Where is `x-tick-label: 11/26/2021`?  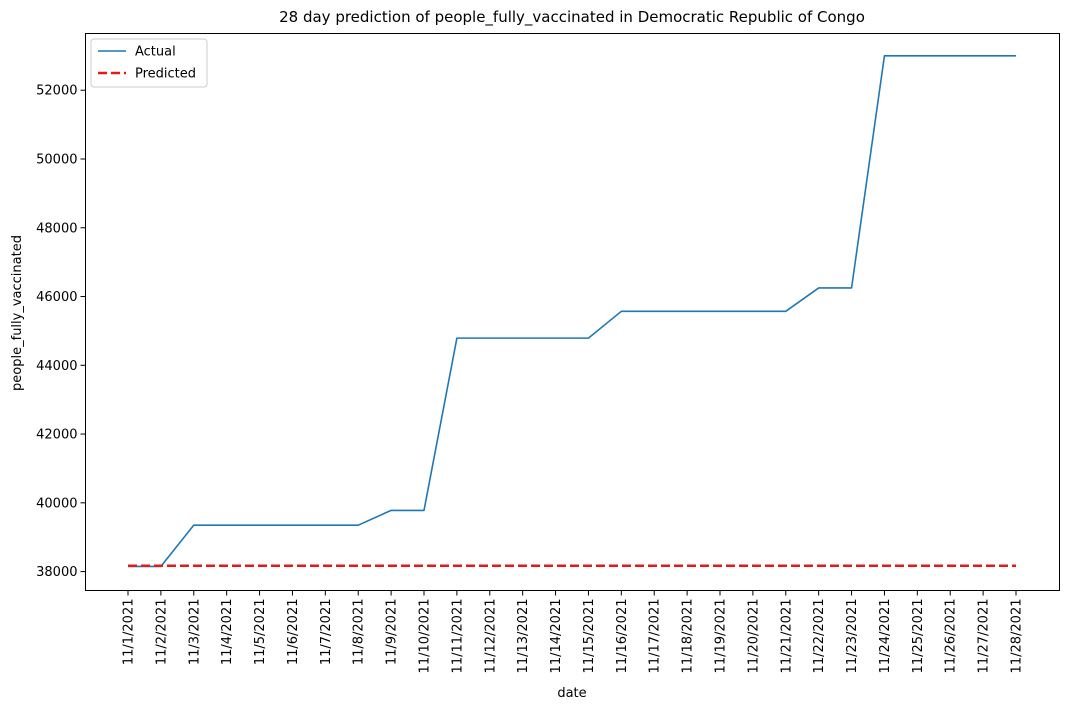 x-tick-label: 11/26/2021 is located at coordinates (951, 636).